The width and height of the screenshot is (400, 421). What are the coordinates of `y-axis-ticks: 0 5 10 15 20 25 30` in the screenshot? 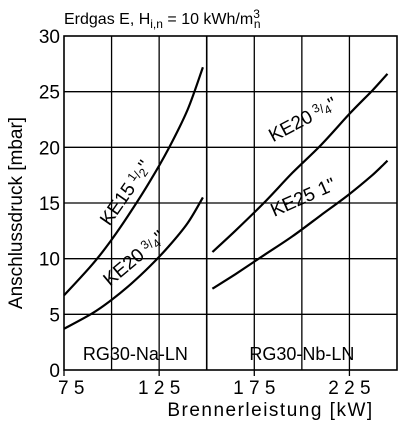 It's located at (49, 204).